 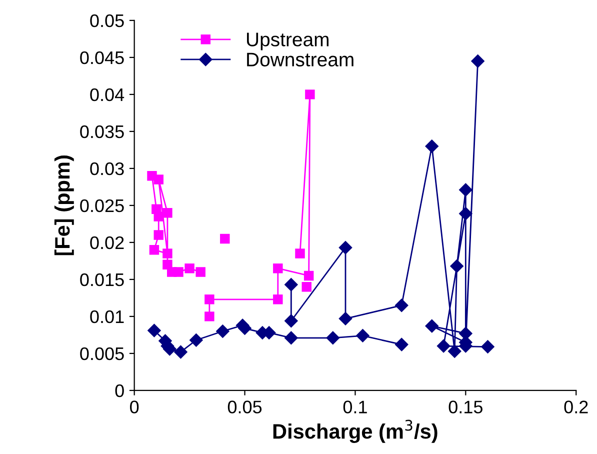 What do you see at coordinates (107, 95) in the screenshot?
I see `y-tick-label: 0.04` at bounding box center [107, 95].